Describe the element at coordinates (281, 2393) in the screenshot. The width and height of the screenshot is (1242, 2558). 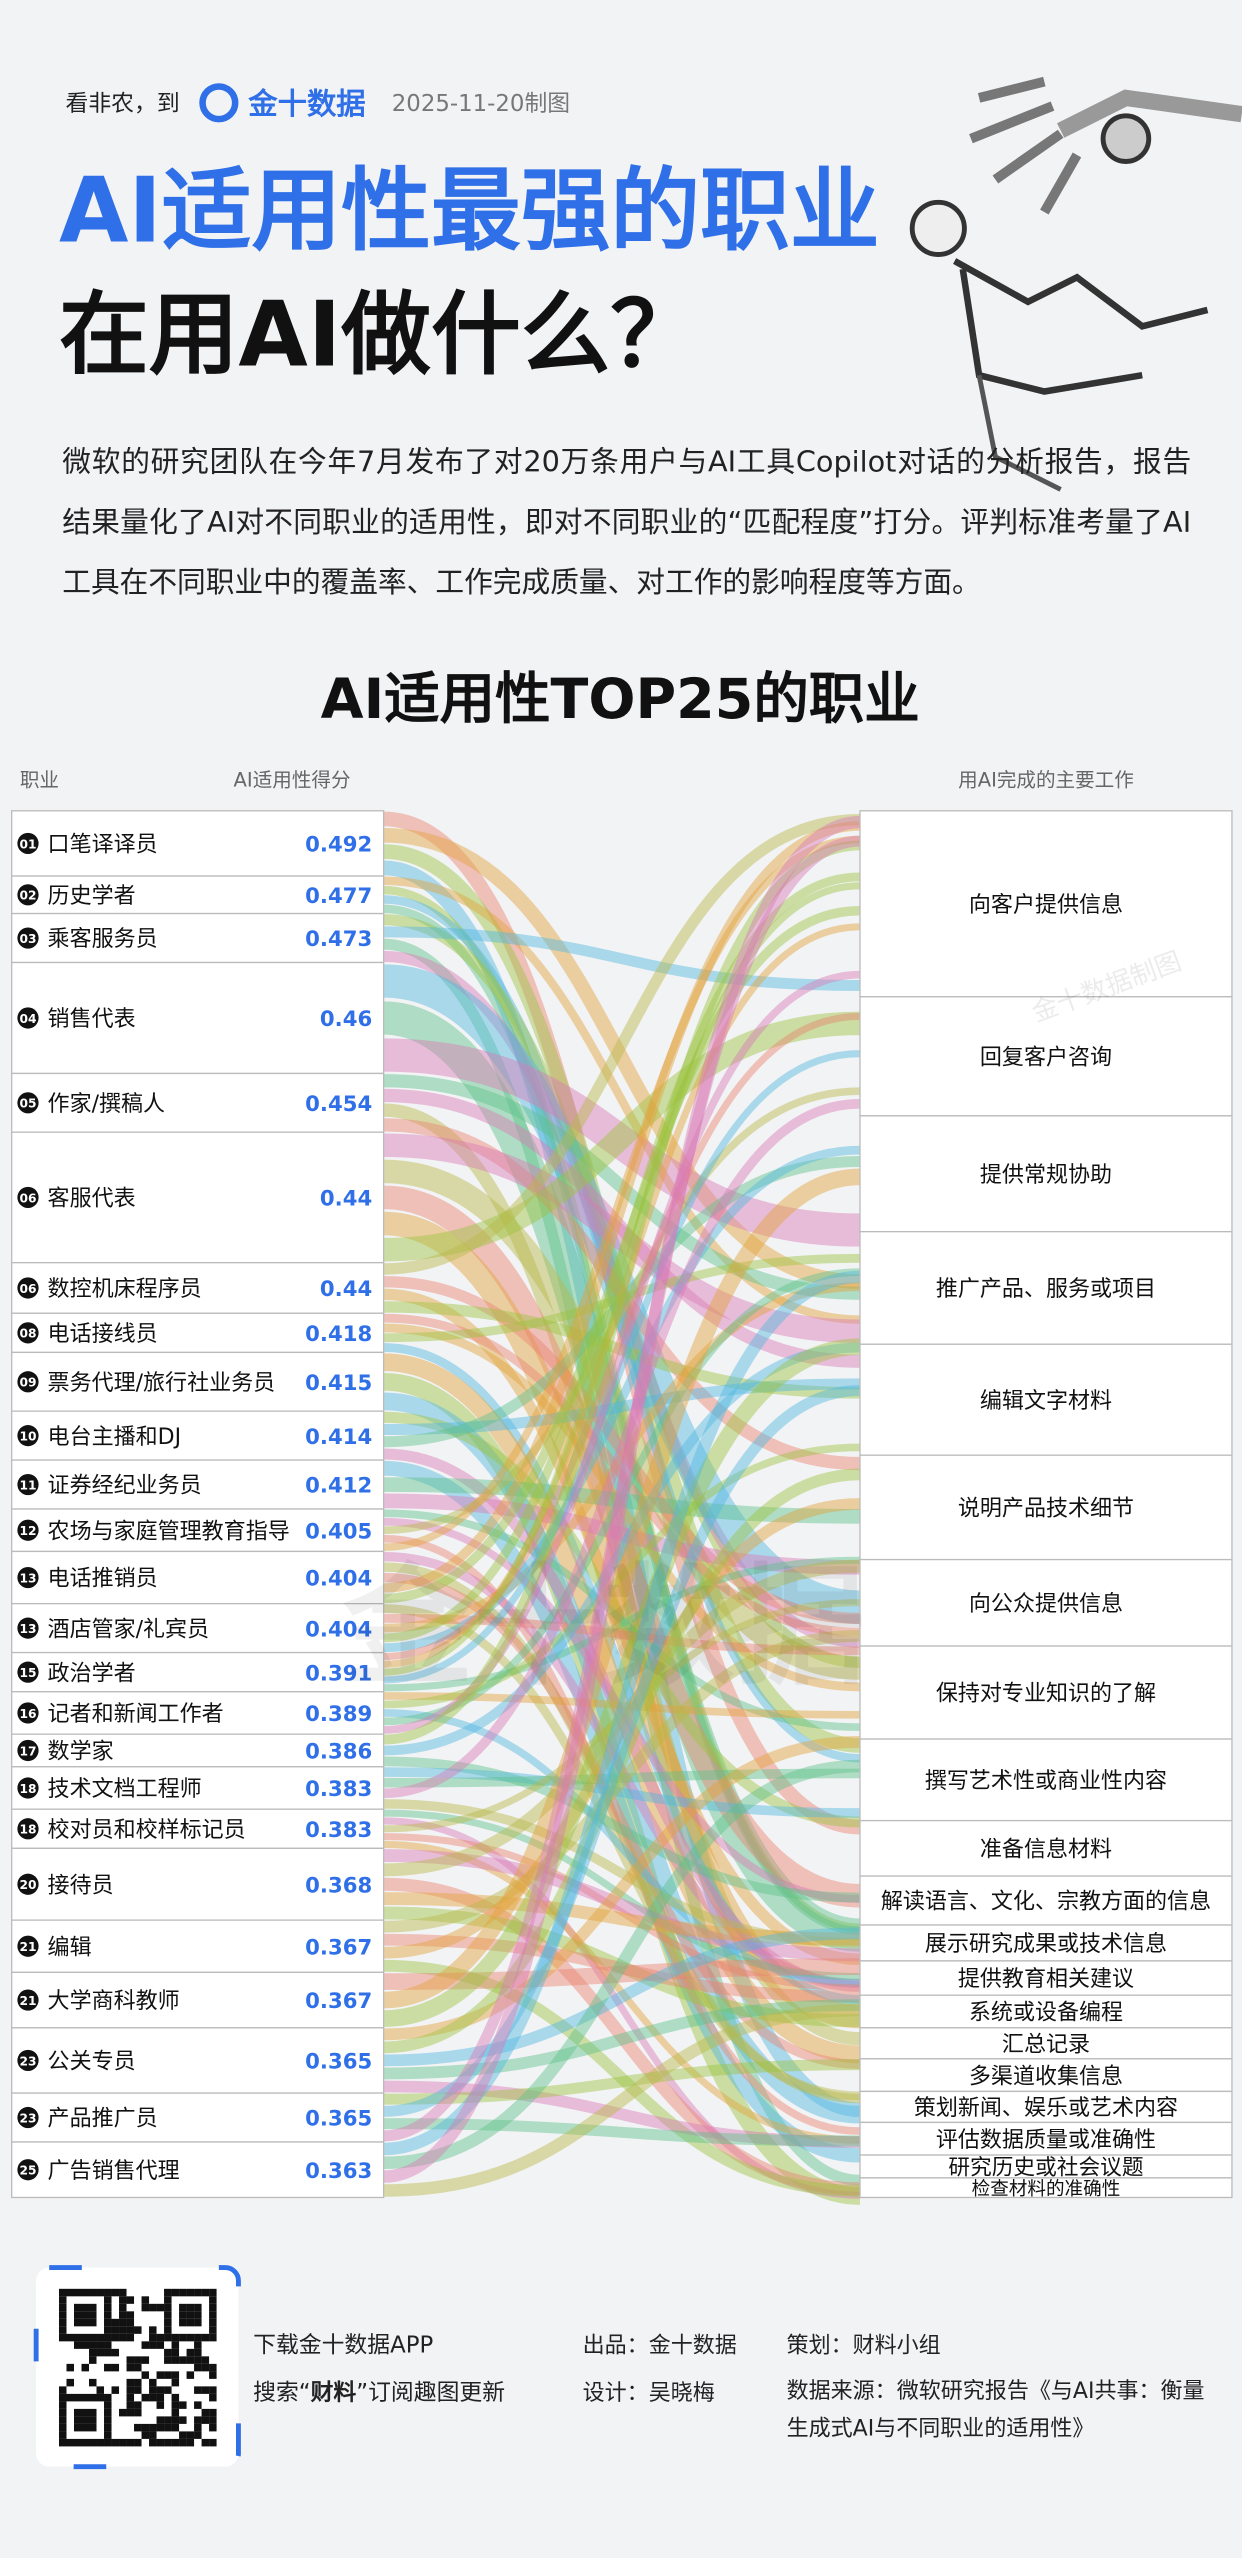
I see `search-prefix: 搜索“` at that location.